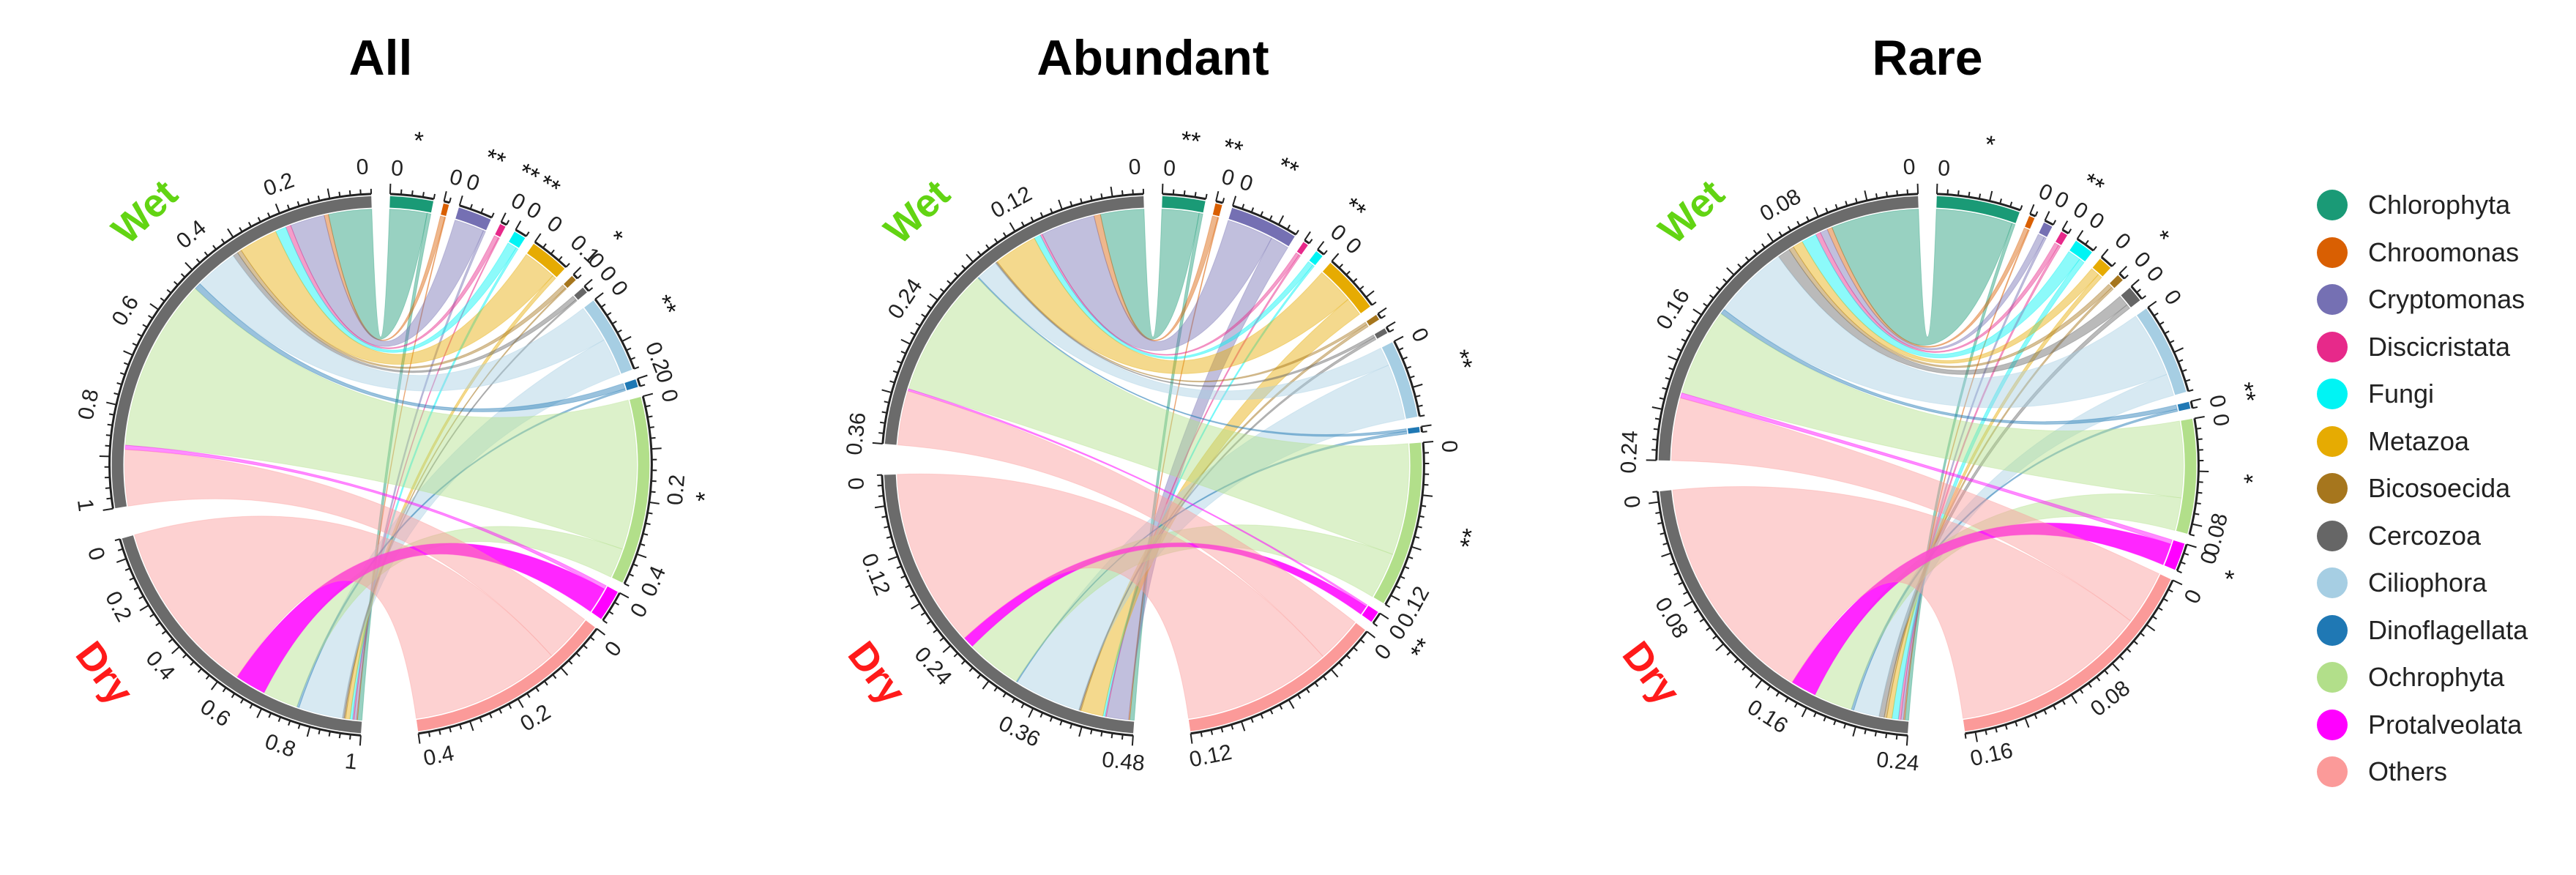 The width and height of the screenshot is (2576, 875). What do you see at coordinates (1009, 604) in the screenshot?
I see `dry-group-arc` at bounding box center [1009, 604].